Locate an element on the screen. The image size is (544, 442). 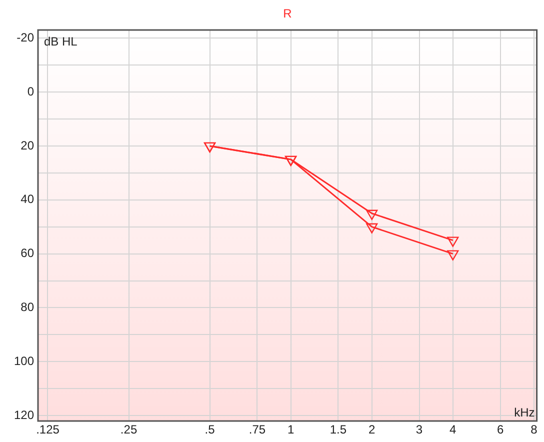
y-axis-title: dB HL is located at coordinates (61, 41).